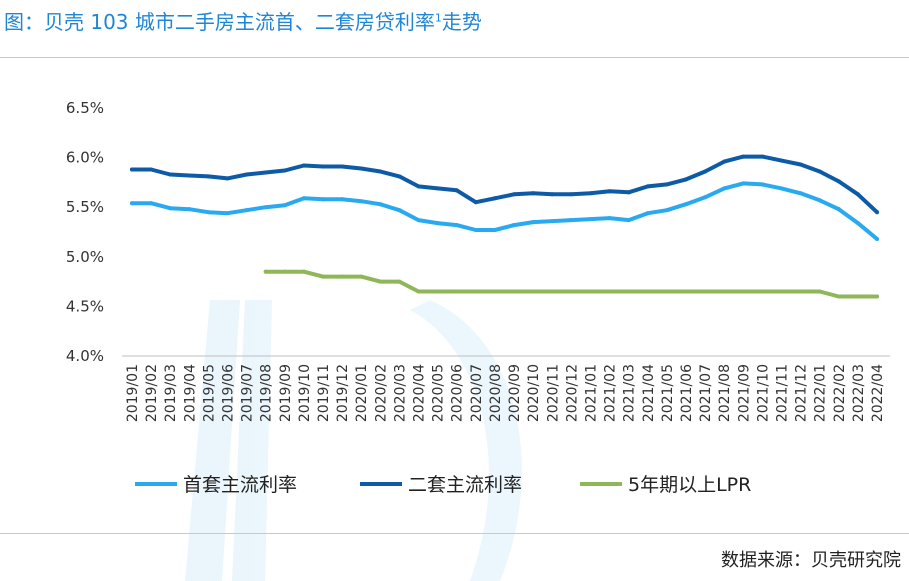 This screenshot has height=581, width=909. Describe the element at coordinates (133, 393) in the screenshot. I see `x-tick-label: 2019/01` at that location.